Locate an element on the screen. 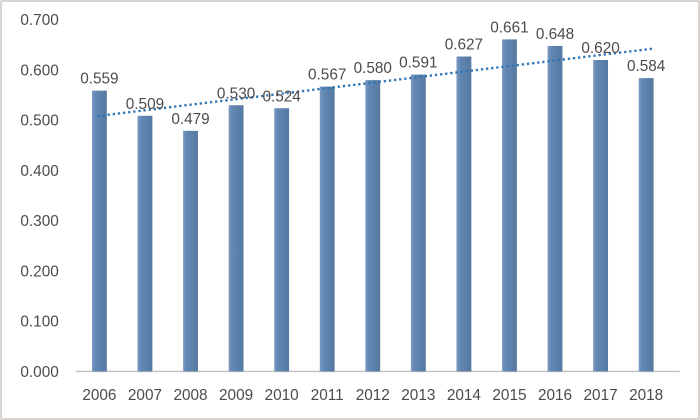 The height and width of the screenshot is (420, 700). bar-value-label: 0.584 is located at coordinates (646, 66).